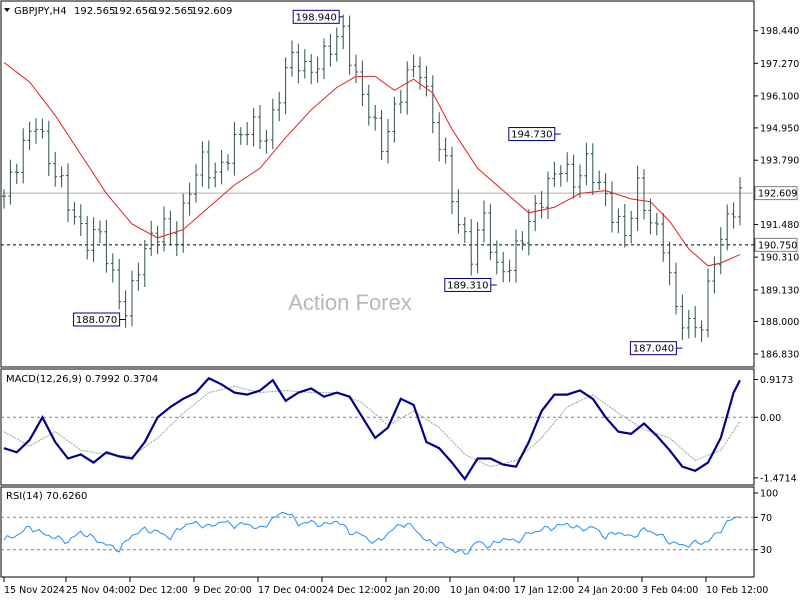  Describe the element at coordinates (354, 590) in the screenshot. I see `time-tick-label: 24 Dec 12:00` at that location.